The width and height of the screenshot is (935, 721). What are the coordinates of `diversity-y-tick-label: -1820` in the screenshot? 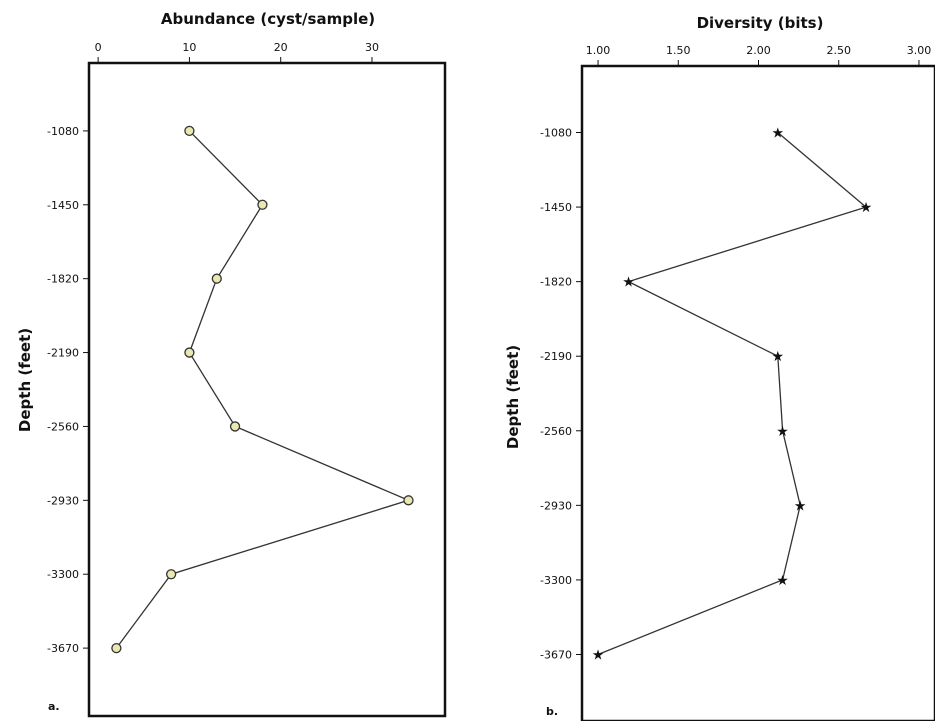 It's located at (556, 282).